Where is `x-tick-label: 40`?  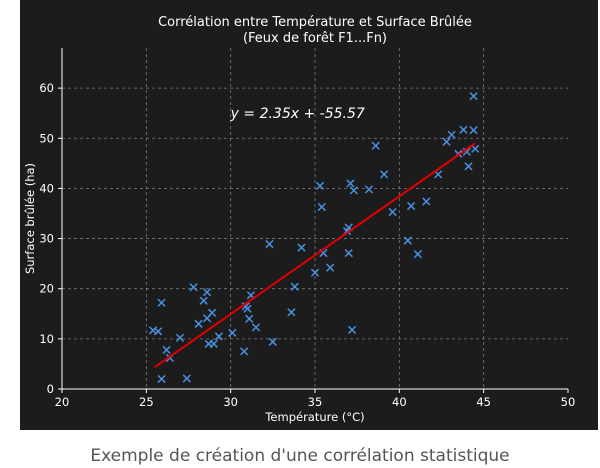 x-tick-label: 40 is located at coordinates (399, 402).